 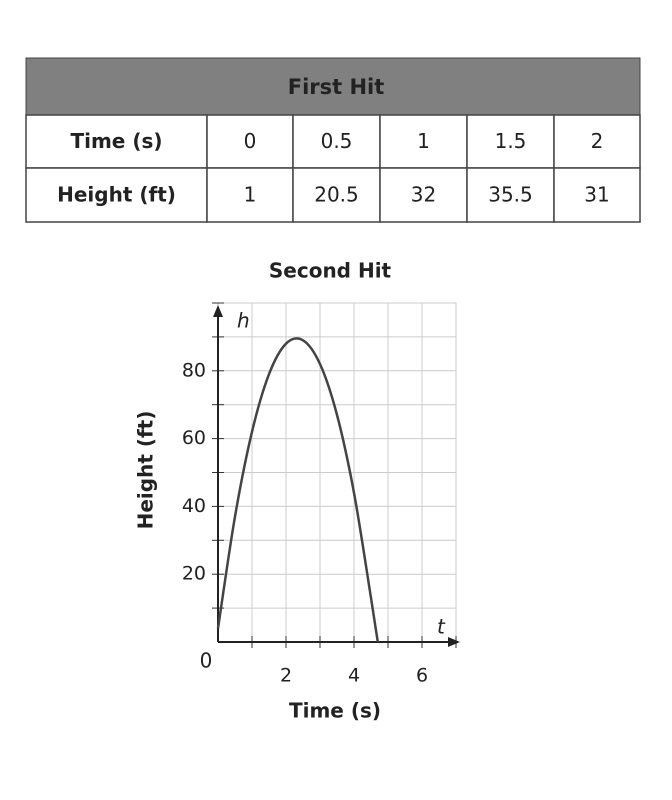 What do you see at coordinates (243, 321) in the screenshot?
I see `y-axis-var: h` at bounding box center [243, 321].